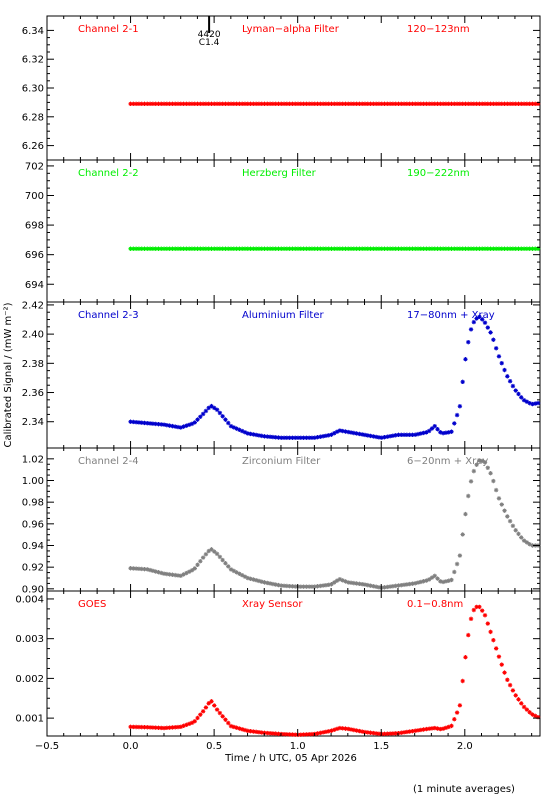  What do you see at coordinates (34, 196) in the screenshot?
I see `y-tick-label: 700` at bounding box center [34, 196].